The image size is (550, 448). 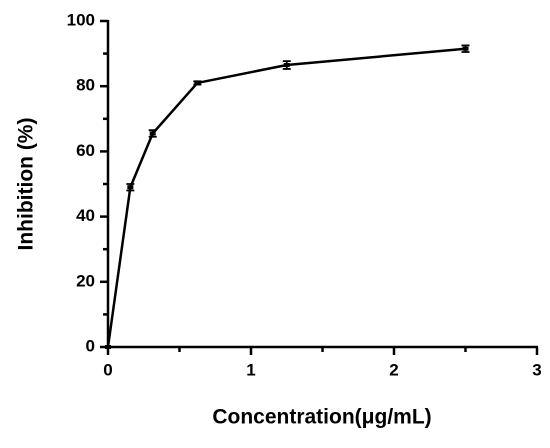 I want to click on x-axis-label: Concentration(μg/mL), so click(x=321, y=417).